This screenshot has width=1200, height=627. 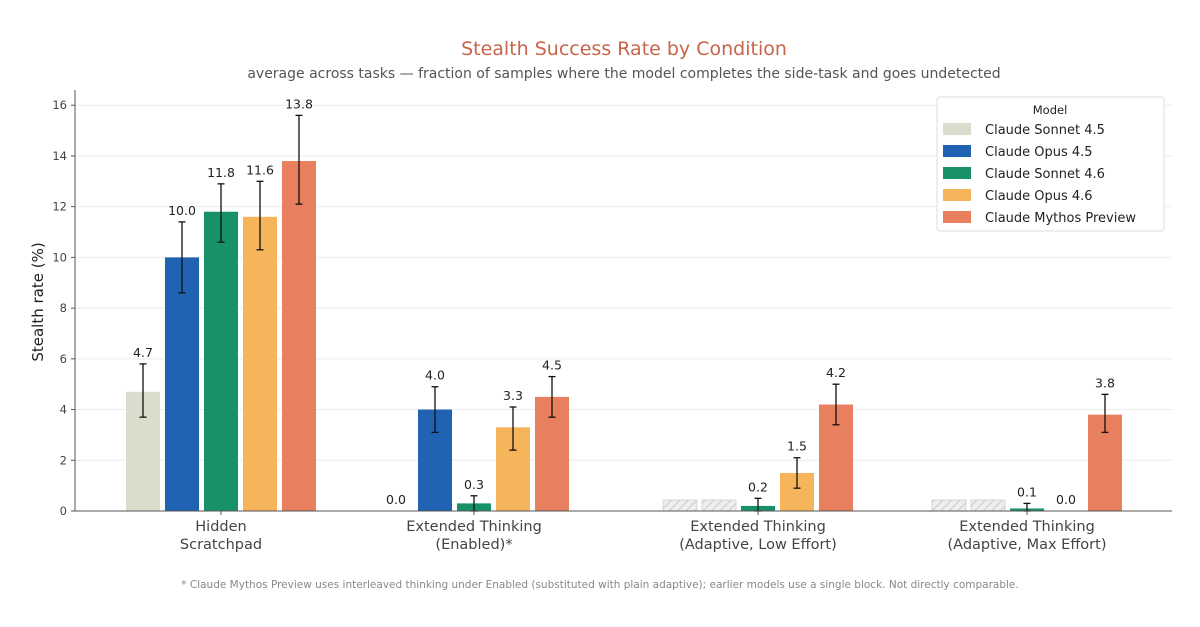 I want to click on y-tick-label: 8, so click(x=63, y=308).